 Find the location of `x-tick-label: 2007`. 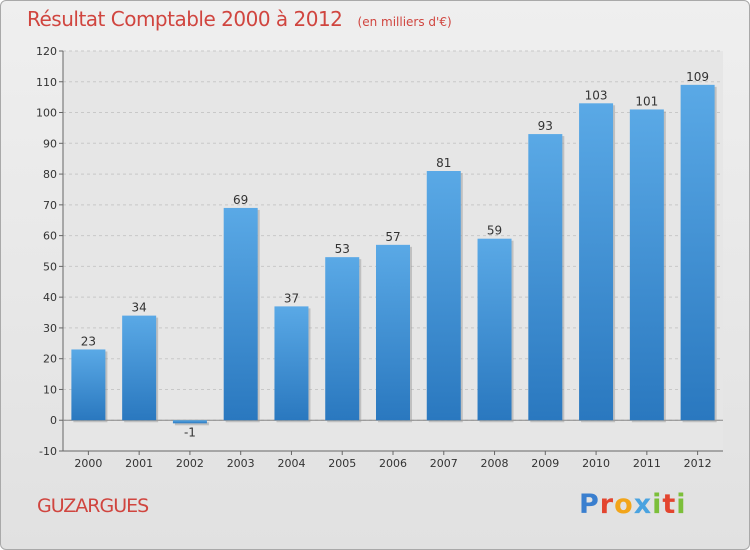

x-tick-label: 2007 is located at coordinates (444, 463).